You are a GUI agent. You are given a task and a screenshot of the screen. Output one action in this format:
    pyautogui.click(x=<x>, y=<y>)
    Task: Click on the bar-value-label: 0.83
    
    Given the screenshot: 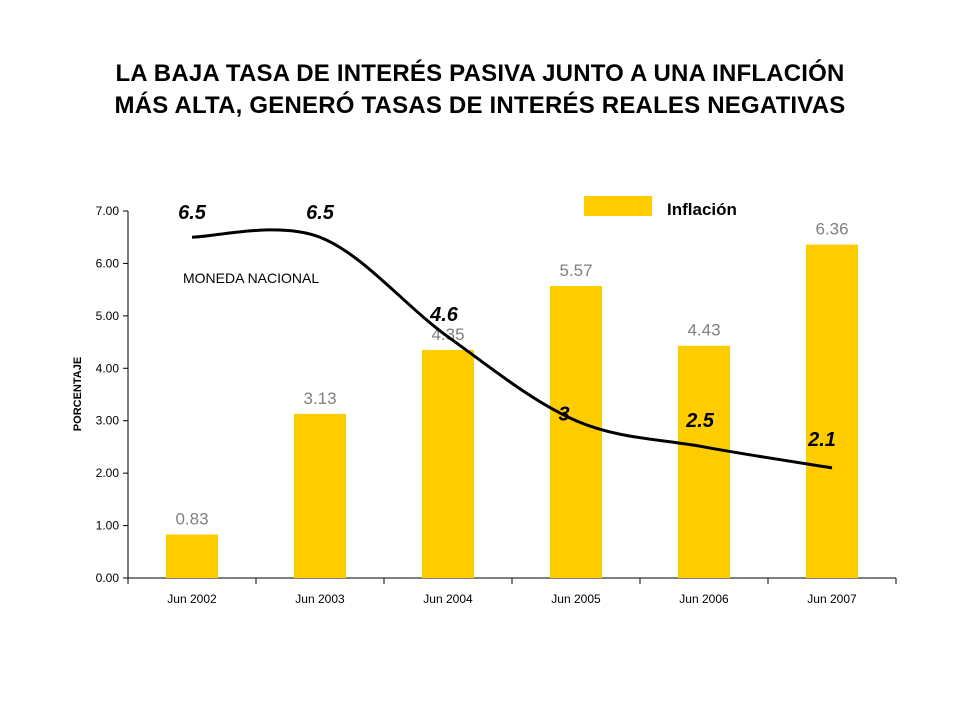 What is the action you would take?
    pyautogui.click(x=191, y=518)
    